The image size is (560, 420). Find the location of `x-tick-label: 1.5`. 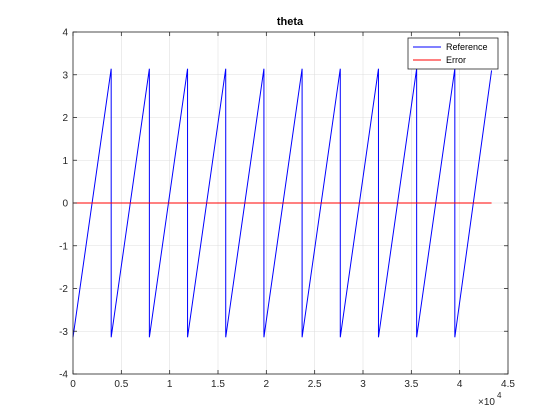

x-tick-label: 1.5 is located at coordinates (218, 384).